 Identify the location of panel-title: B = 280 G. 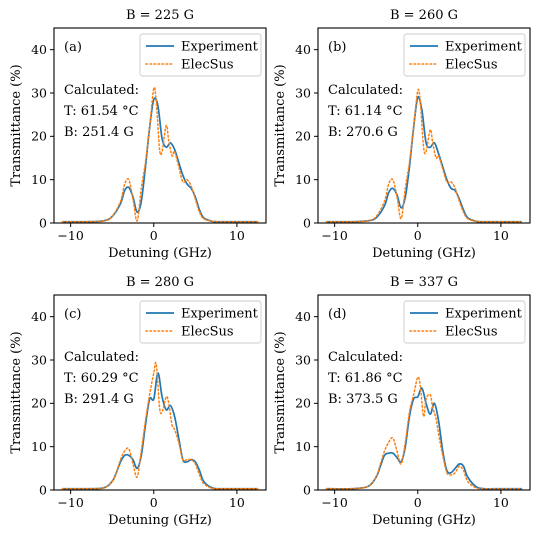
(160, 282).